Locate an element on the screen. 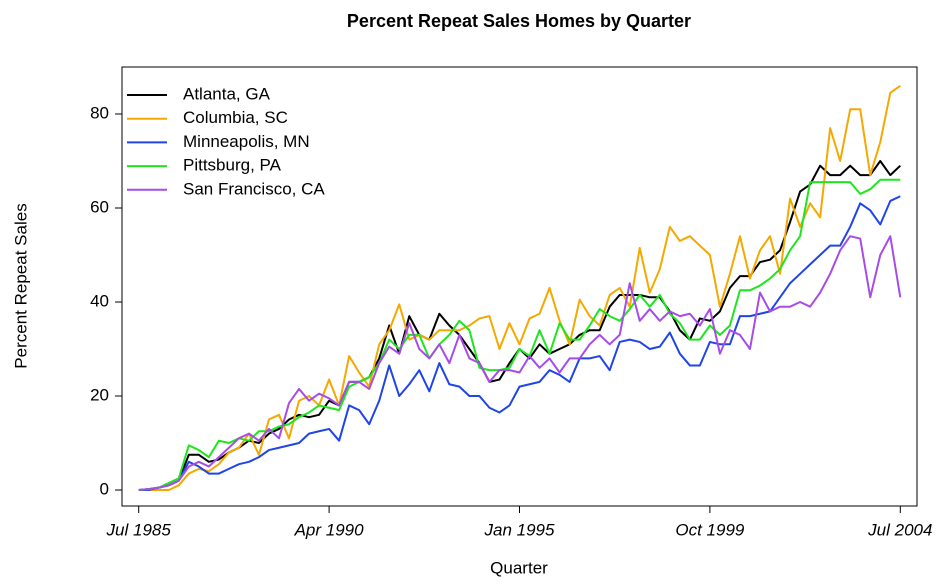 This screenshot has width=949, height=585. legend-label: Columbia, SC is located at coordinates (235, 117).